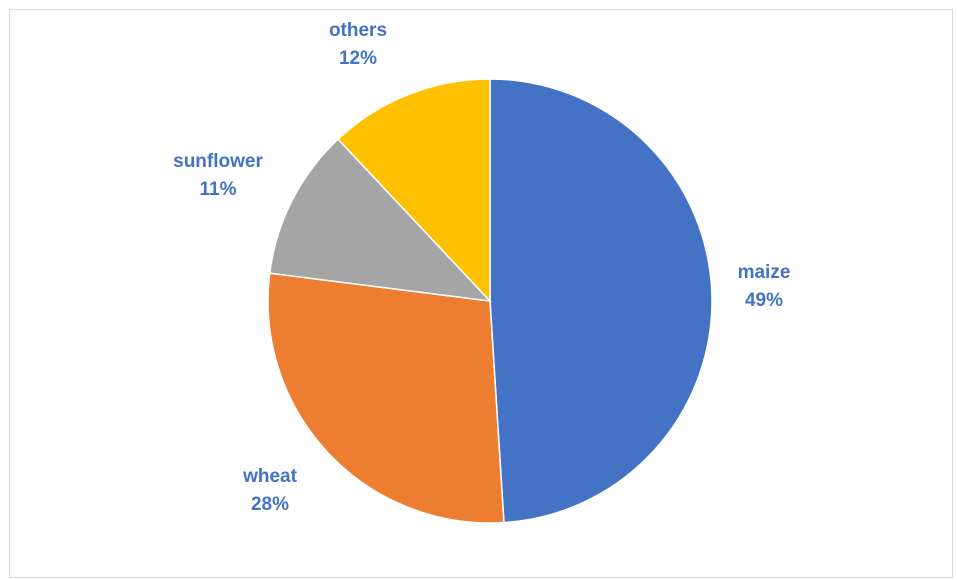 This screenshot has width=957, height=580. I want to click on pie-slice-others, so click(413, 190).